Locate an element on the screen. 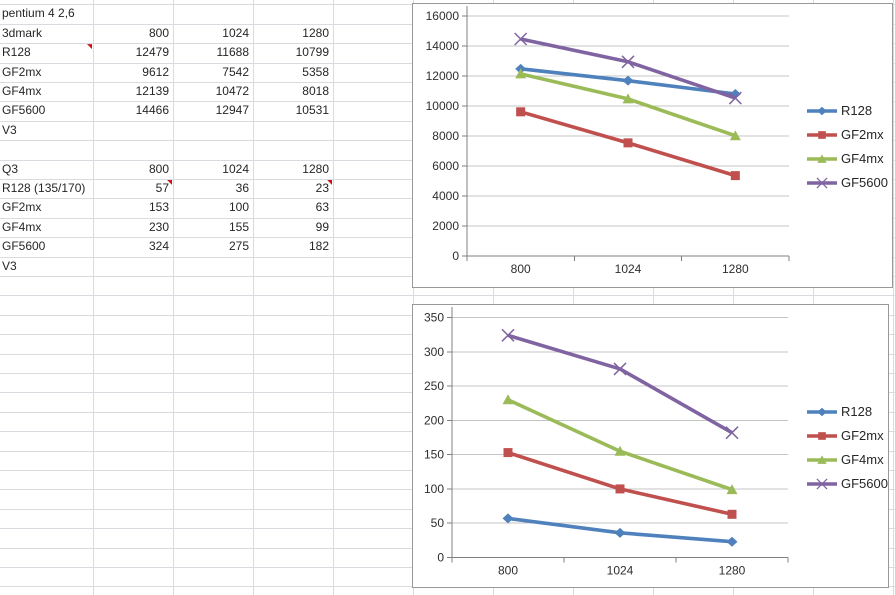  cell-r11c0: GF4mx is located at coordinates (22, 226).